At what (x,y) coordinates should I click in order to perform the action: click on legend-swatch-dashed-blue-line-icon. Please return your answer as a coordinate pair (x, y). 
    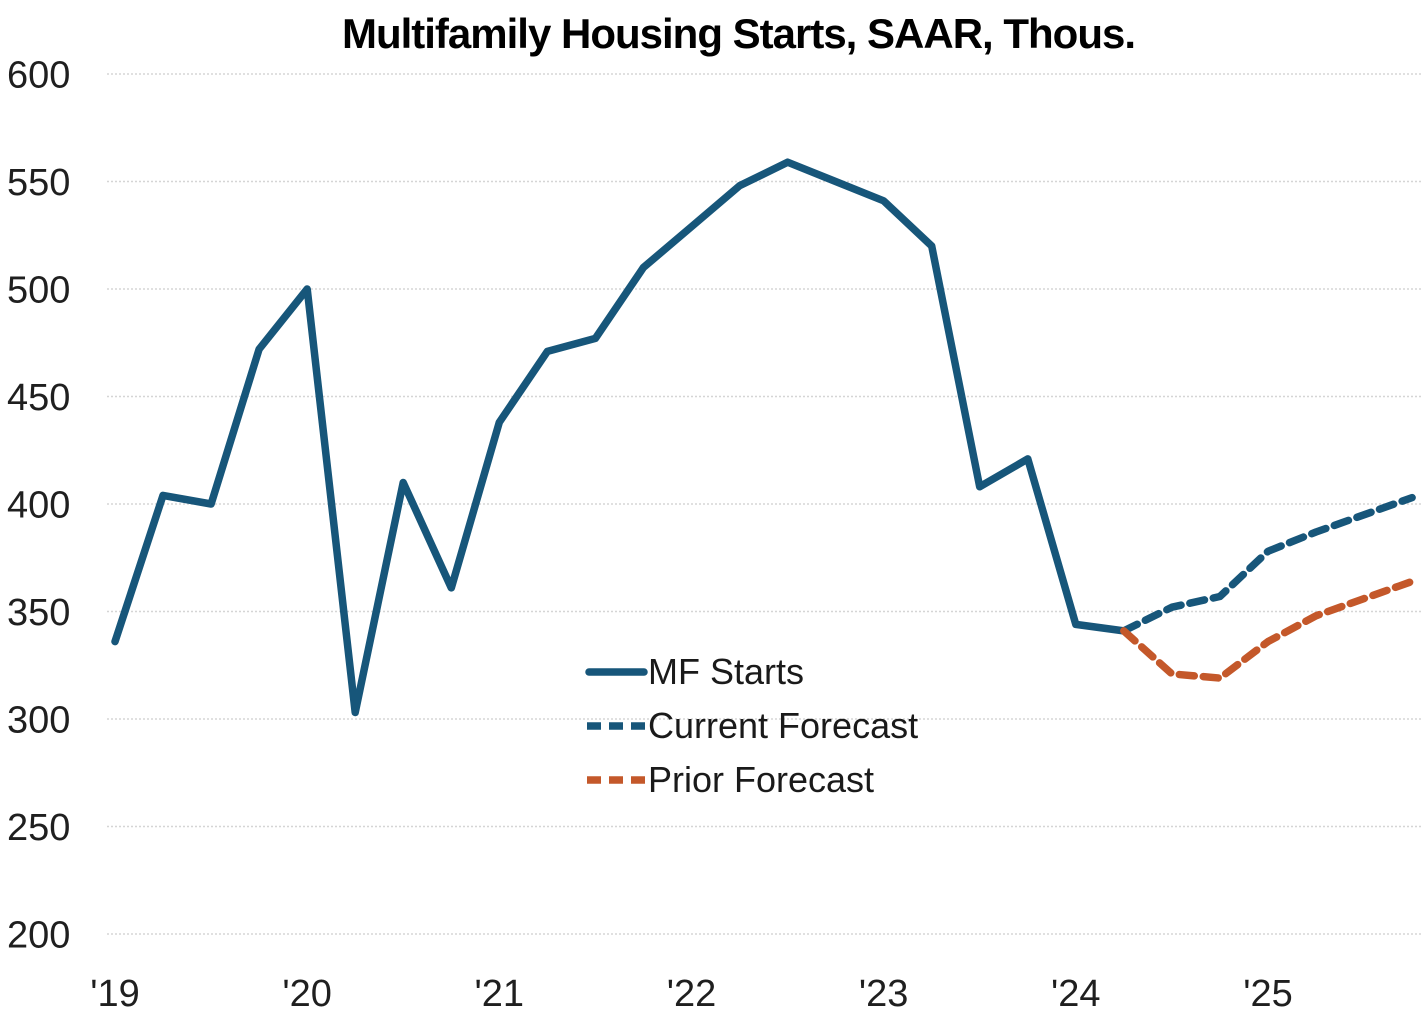
    Looking at the image, I should click on (616, 726).